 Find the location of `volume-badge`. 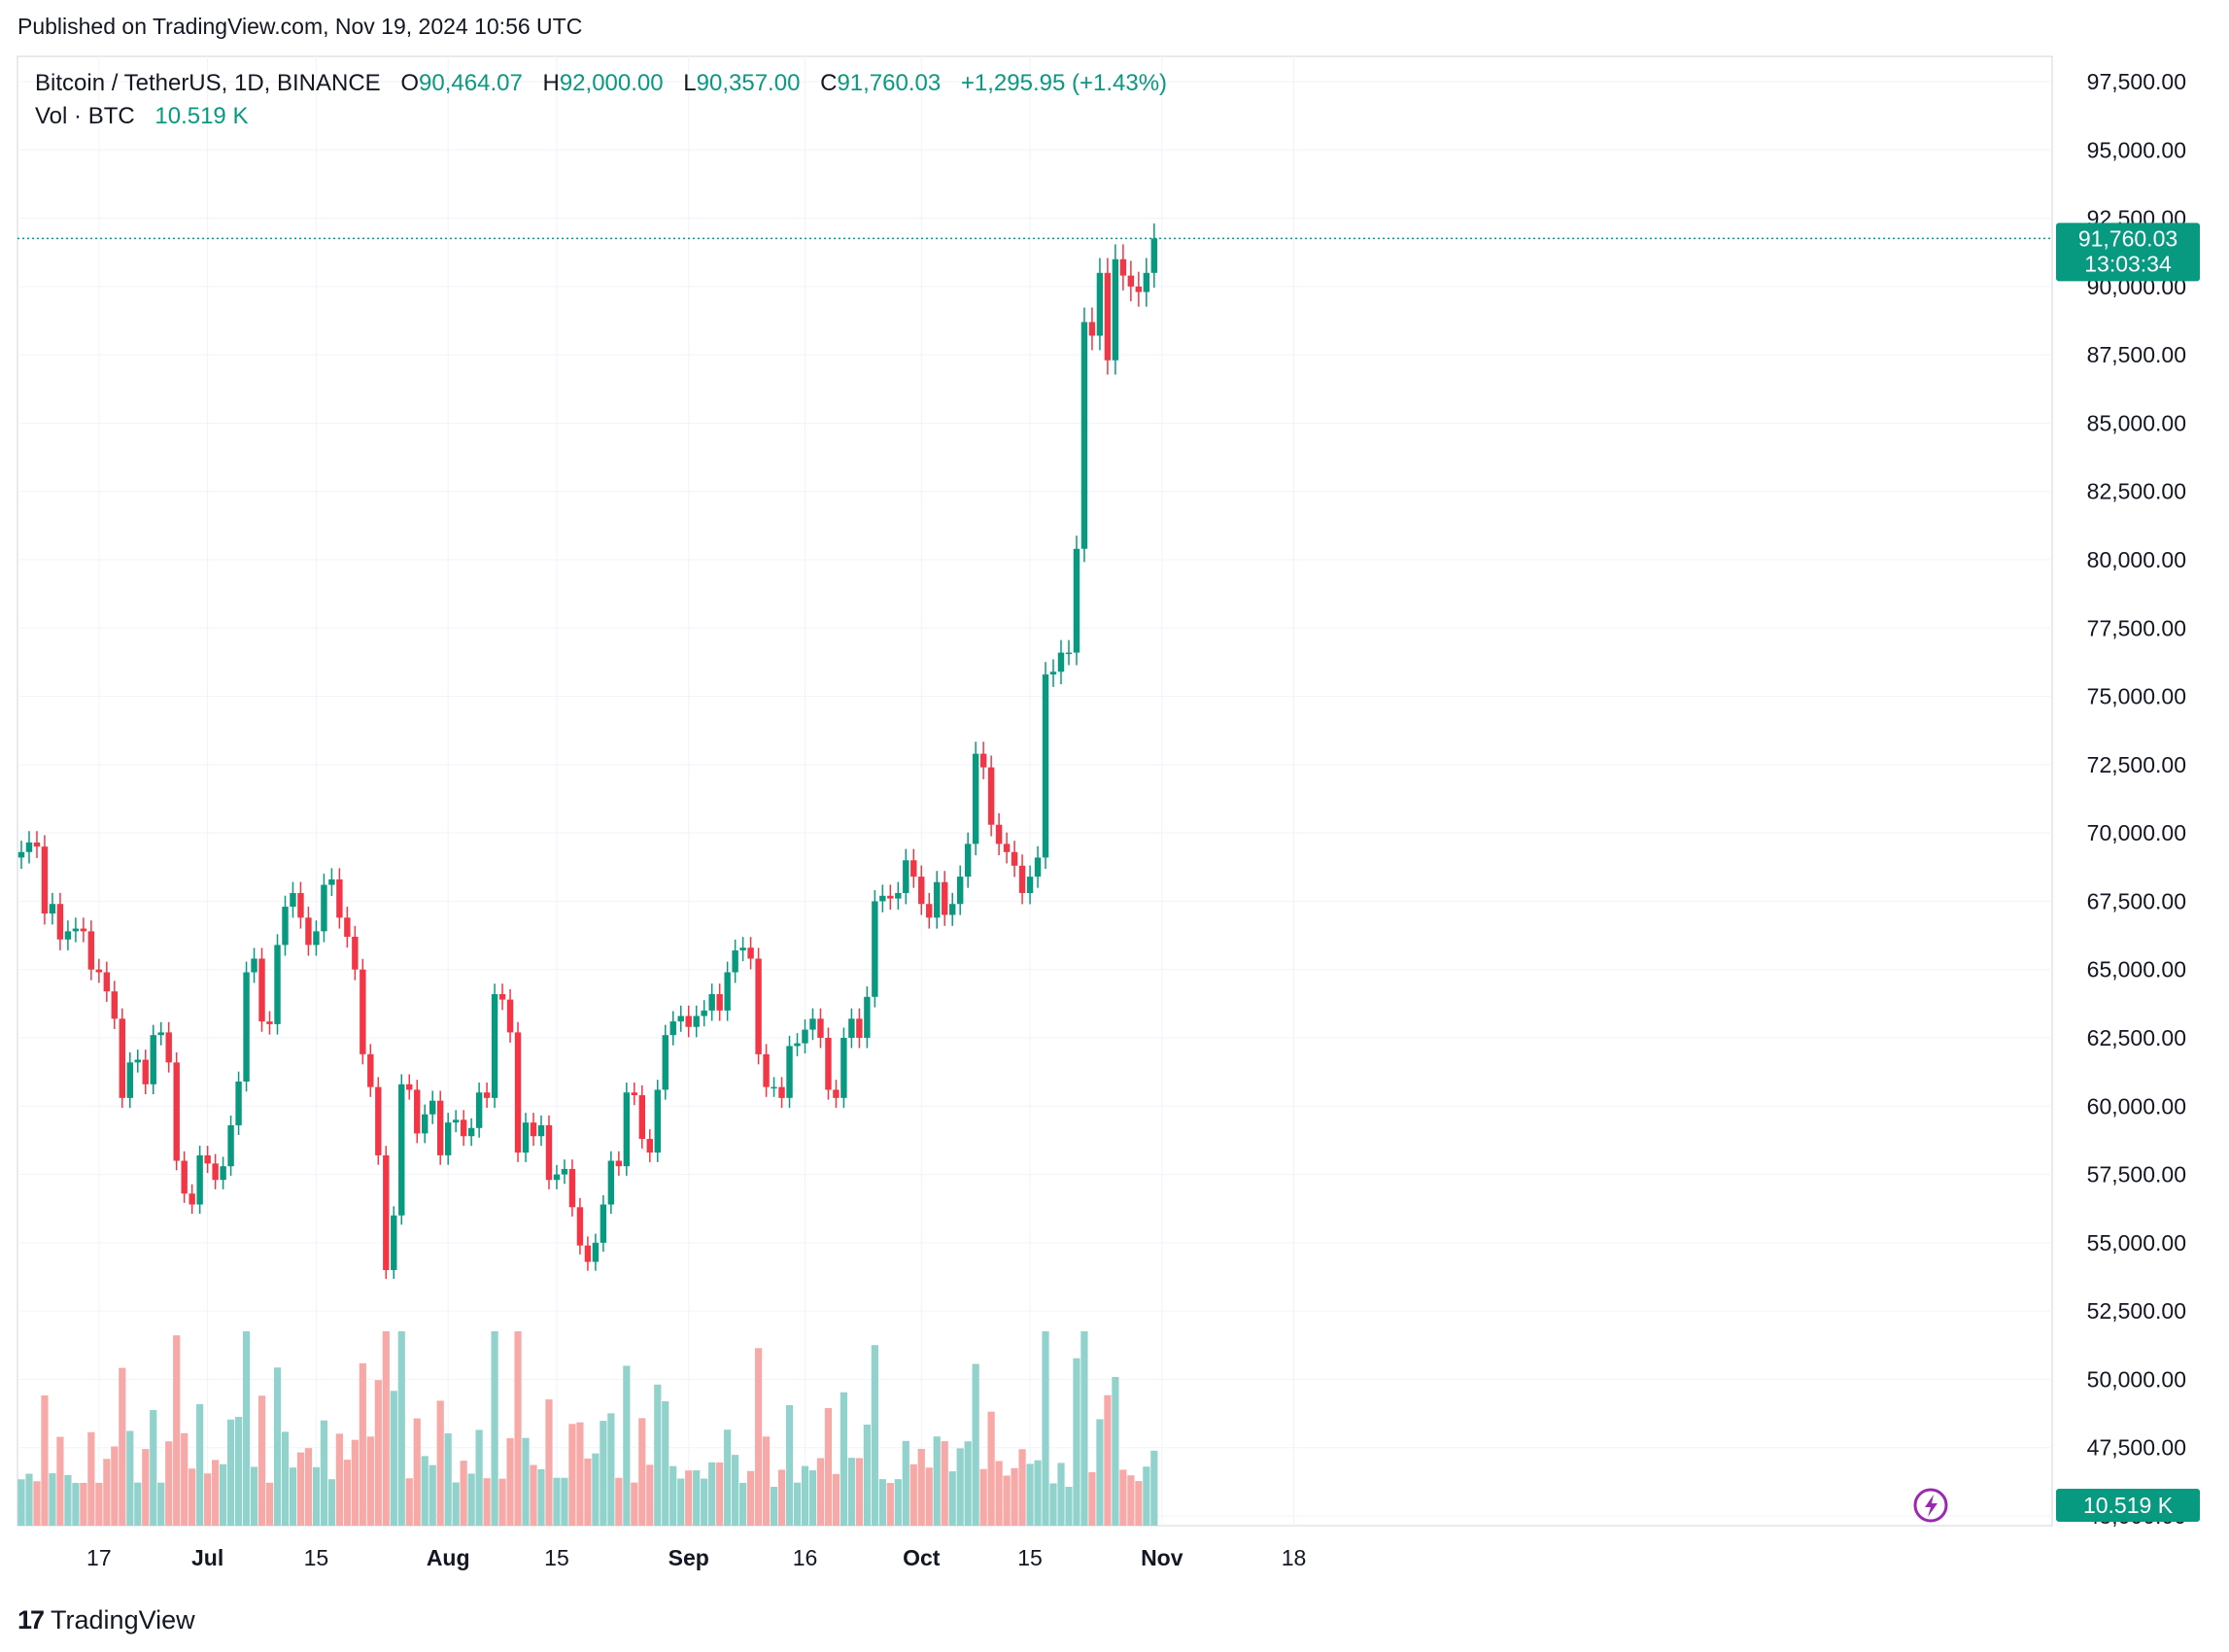

volume-badge is located at coordinates (2128, 1506).